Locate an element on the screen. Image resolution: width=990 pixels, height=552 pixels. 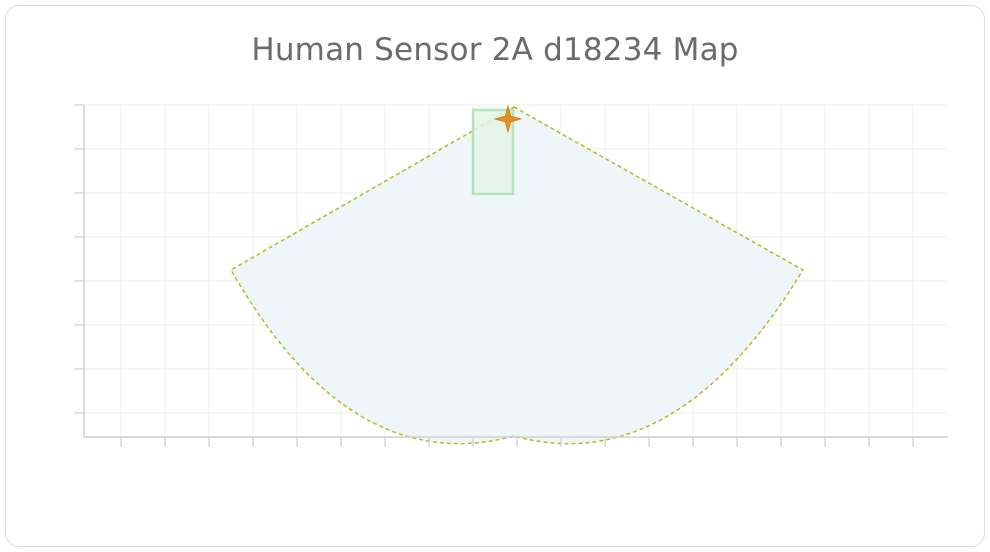
card-title: Human Sensor 2A d18234 Map is located at coordinates (495, 50).